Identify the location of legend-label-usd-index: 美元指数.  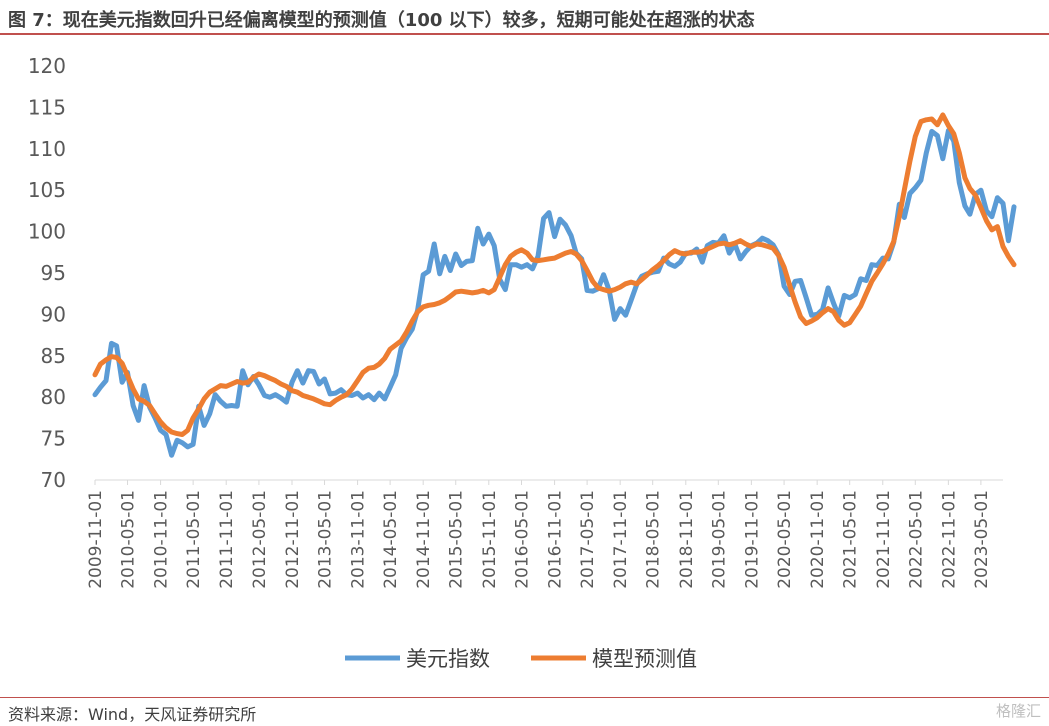
(448, 659).